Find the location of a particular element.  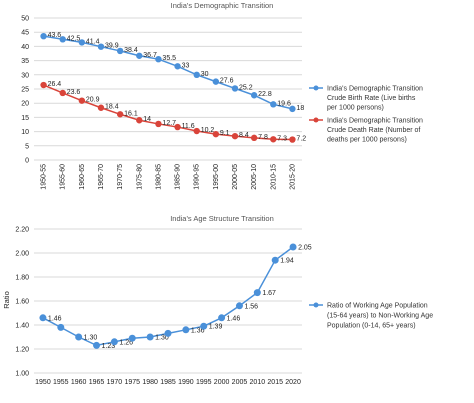

chart1-y-tick-label: 40 is located at coordinates (25, 47).